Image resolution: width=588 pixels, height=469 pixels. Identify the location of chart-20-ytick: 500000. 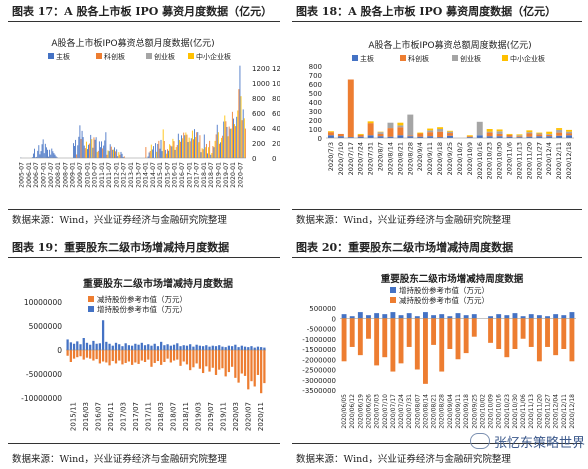
(322, 309).